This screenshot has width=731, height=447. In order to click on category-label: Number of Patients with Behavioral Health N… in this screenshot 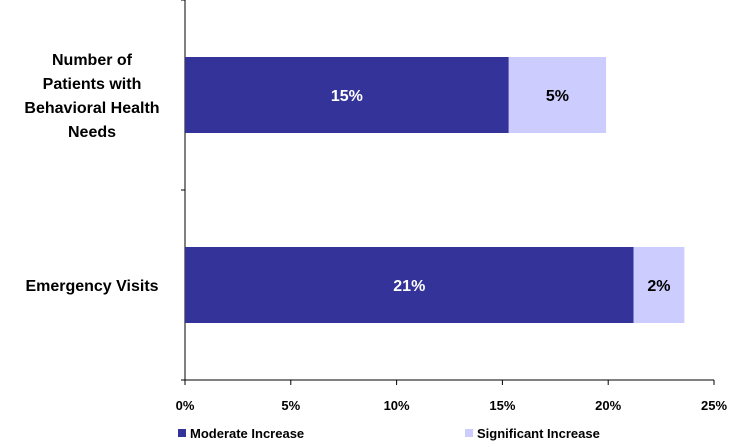, I will do `click(91, 96)`.